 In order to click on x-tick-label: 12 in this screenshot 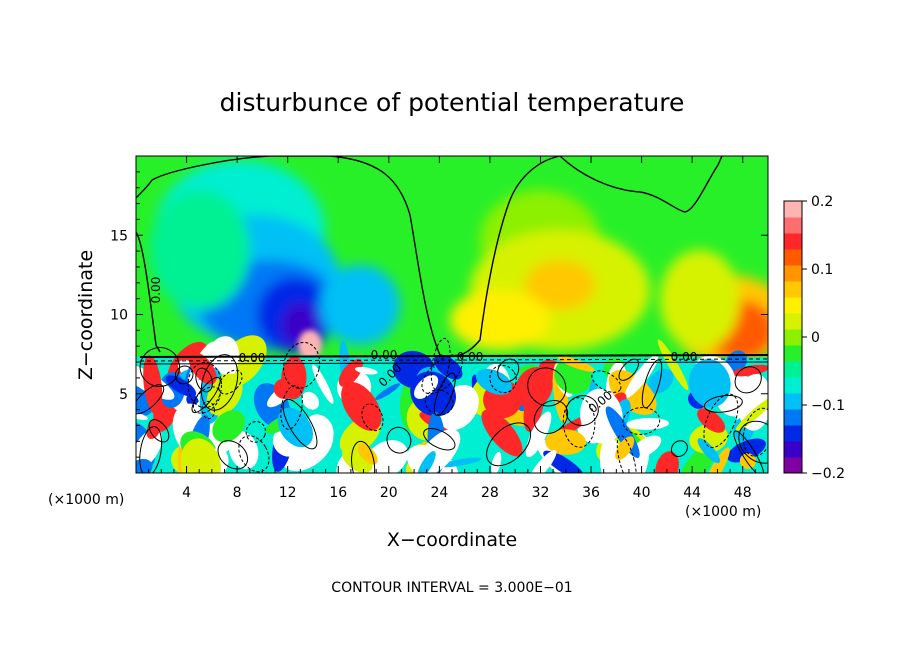, I will do `click(288, 493)`.